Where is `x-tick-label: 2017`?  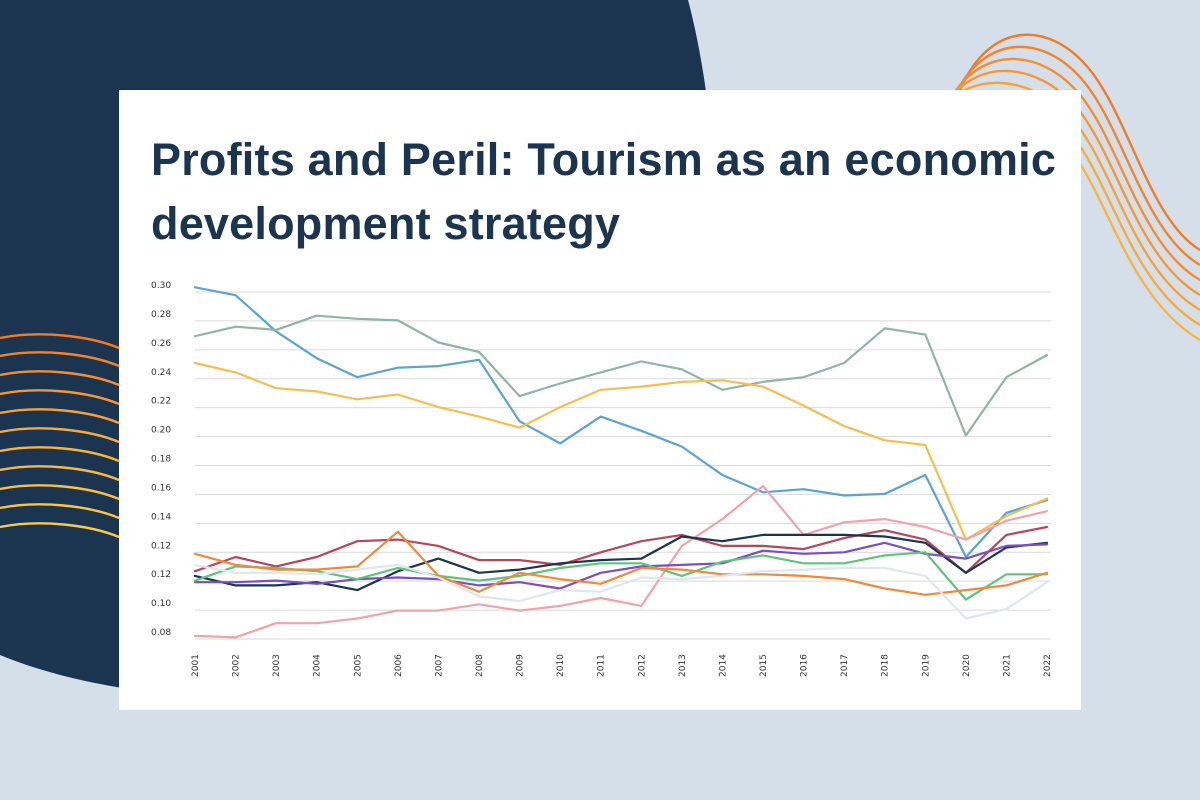 x-tick-label: 2017 is located at coordinates (845, 665).